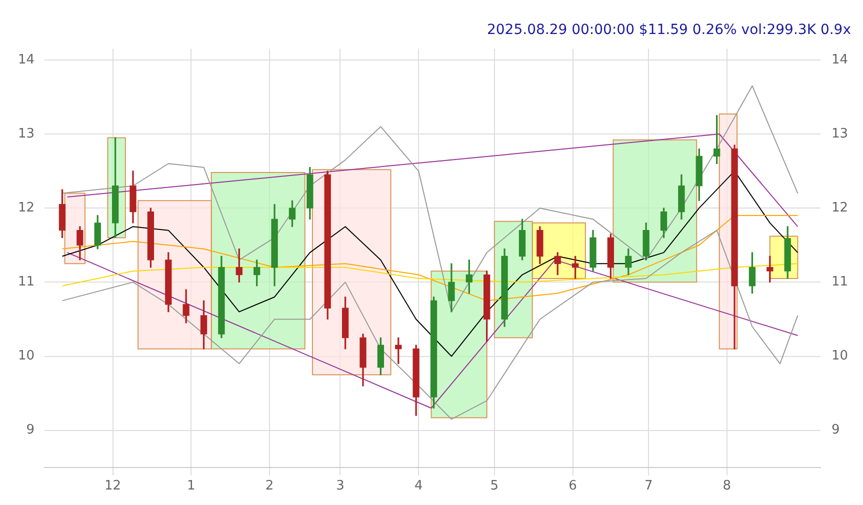 Image resolution: width=863 pixels, height=505 pixels. What do you see at coordinates (839, 134) in the screenshot?
I see `y2-tick-label: 13` at bounding box center [839, 134].